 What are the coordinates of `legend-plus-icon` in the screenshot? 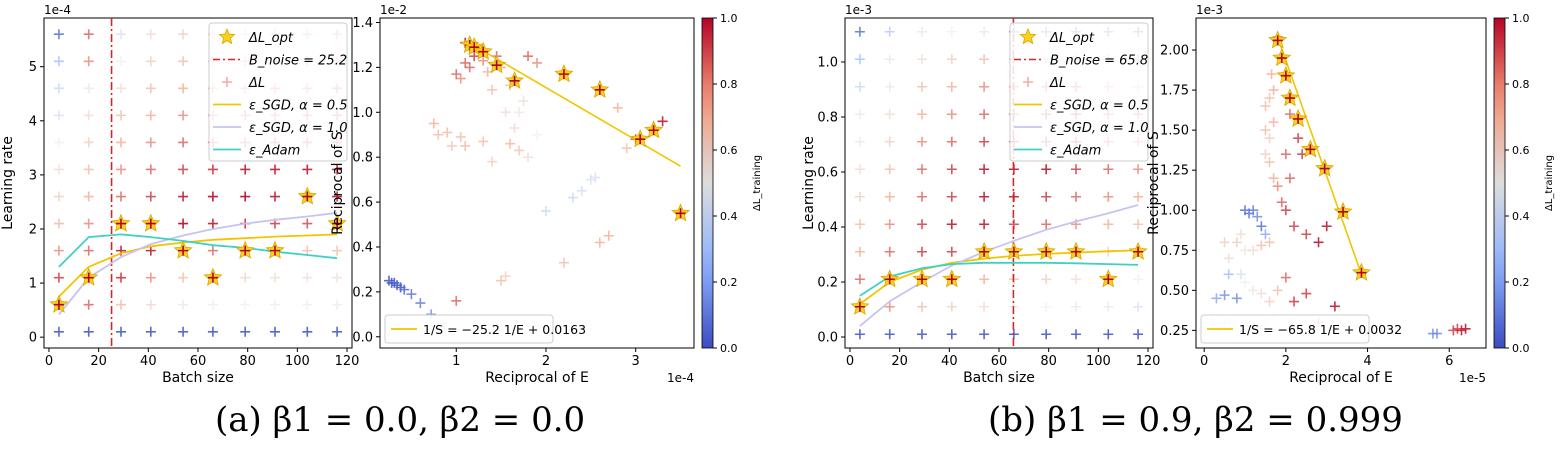 It's located at (1028, 82).